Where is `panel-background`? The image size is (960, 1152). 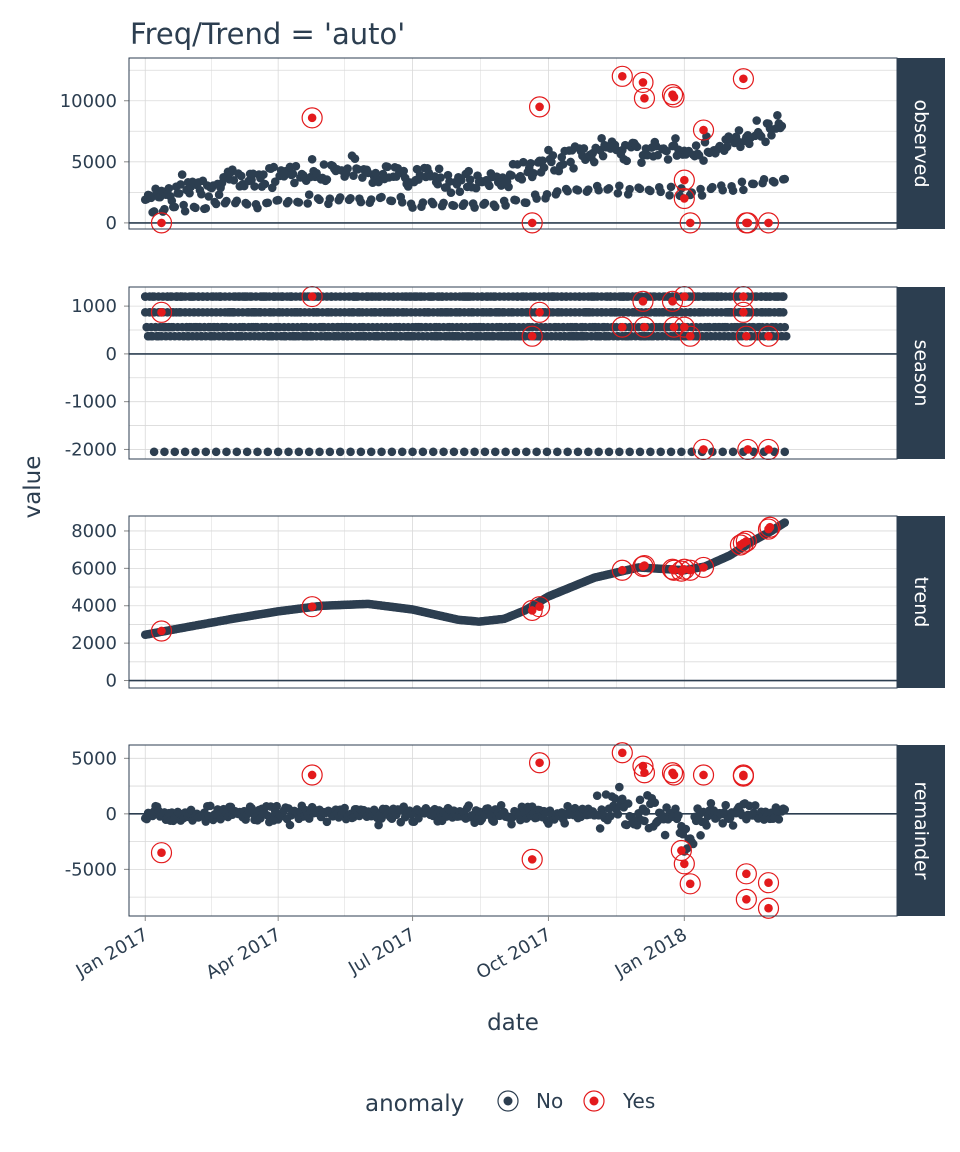
panel-background is located at coordinates (513, 602).